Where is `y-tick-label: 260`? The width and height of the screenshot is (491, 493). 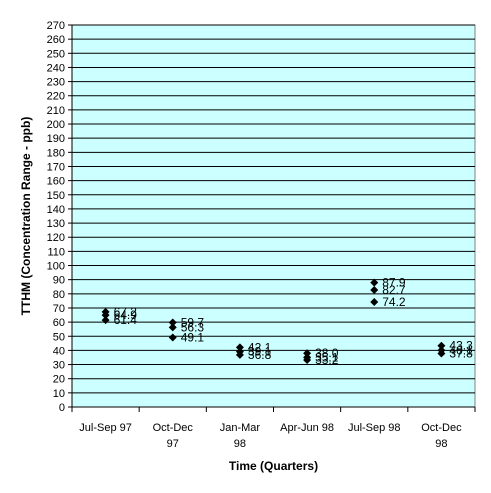 y-tick-label: 260 is located at coordinates (56, 40).